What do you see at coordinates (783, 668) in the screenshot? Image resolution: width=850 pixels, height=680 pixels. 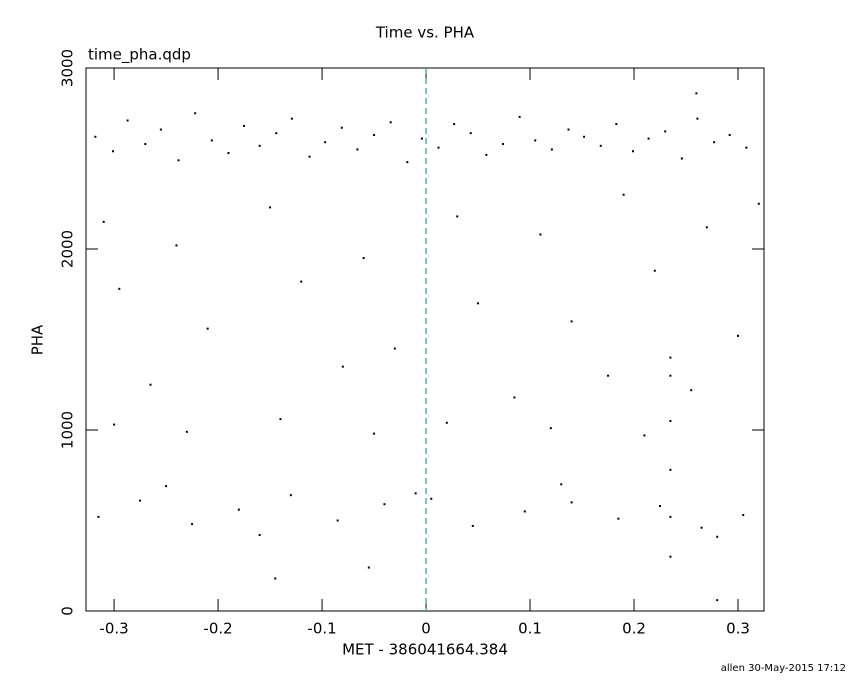 I see `footer: allen 30-May-2015 17:12` at bounding box center [783, 668].